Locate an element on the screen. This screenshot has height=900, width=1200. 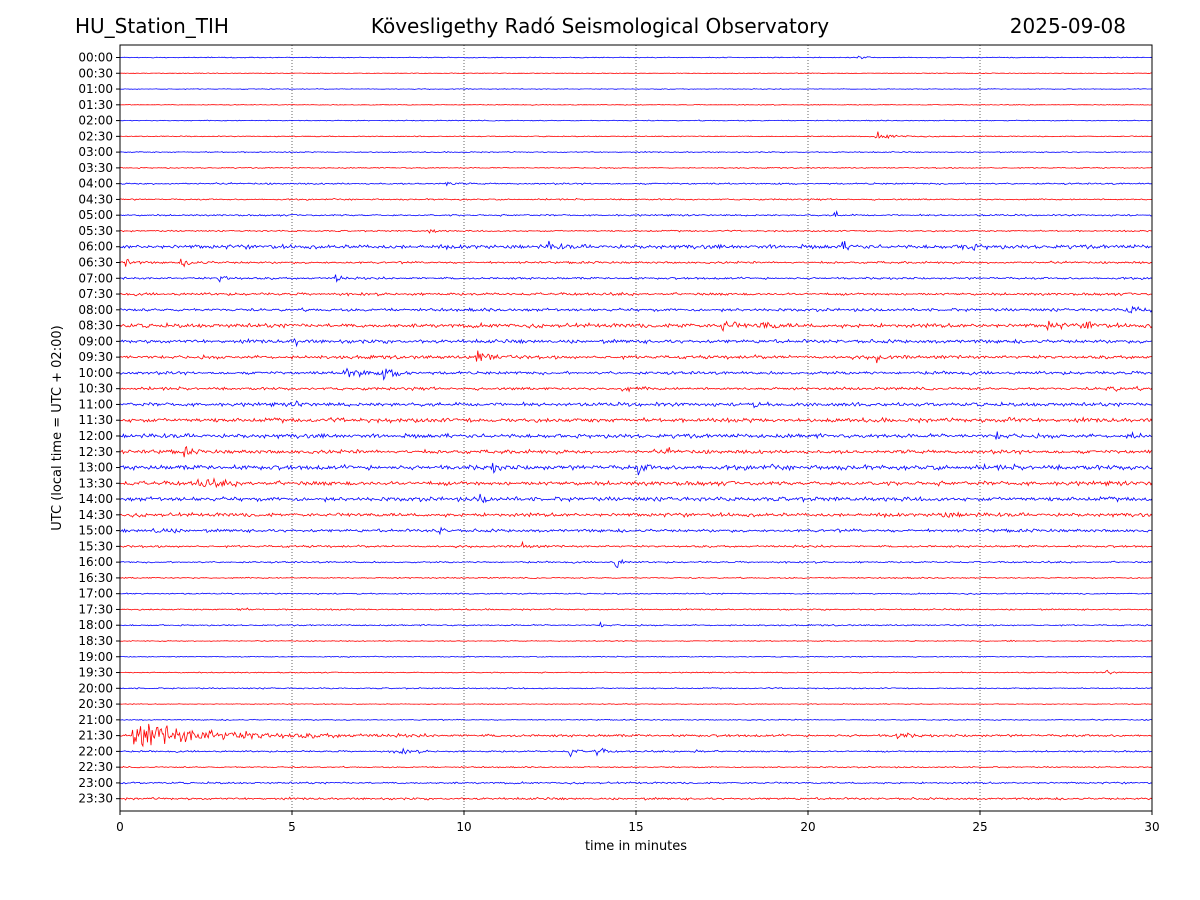
y-tick-label: 21:30 is located at coordinates (95, 736).